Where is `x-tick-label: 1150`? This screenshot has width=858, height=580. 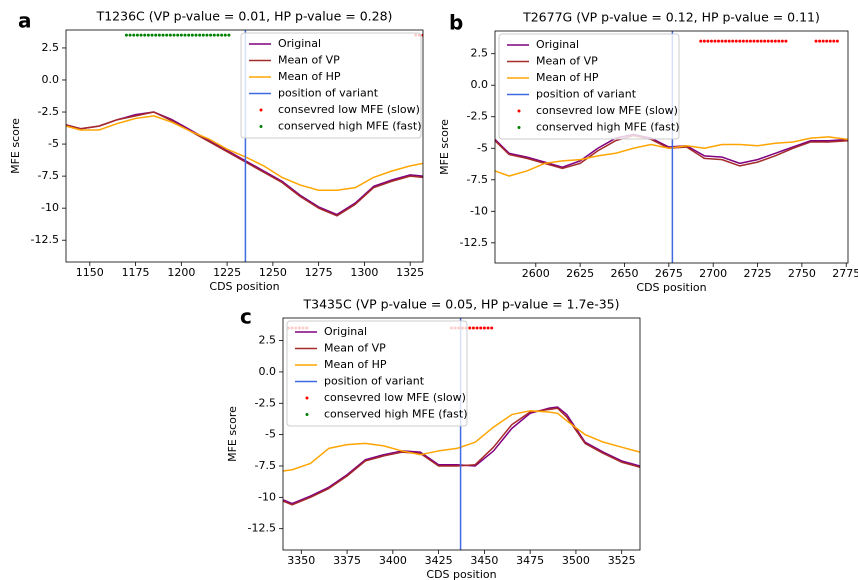
x-tick-label: 1150 is located at coordinates (90, 272).